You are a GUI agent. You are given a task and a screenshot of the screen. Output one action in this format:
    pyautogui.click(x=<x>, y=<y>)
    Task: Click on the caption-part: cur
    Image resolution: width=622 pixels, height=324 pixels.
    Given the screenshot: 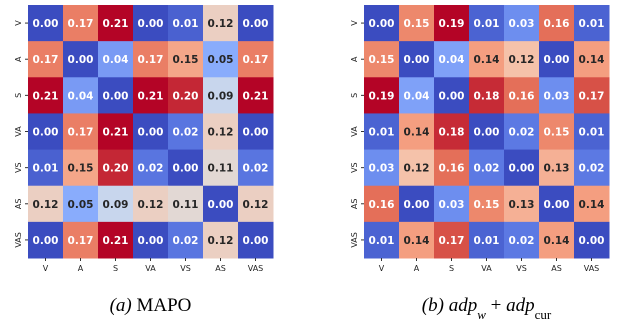 What is the action you would take?
    pyautogui.click(x=543, y=314)
    